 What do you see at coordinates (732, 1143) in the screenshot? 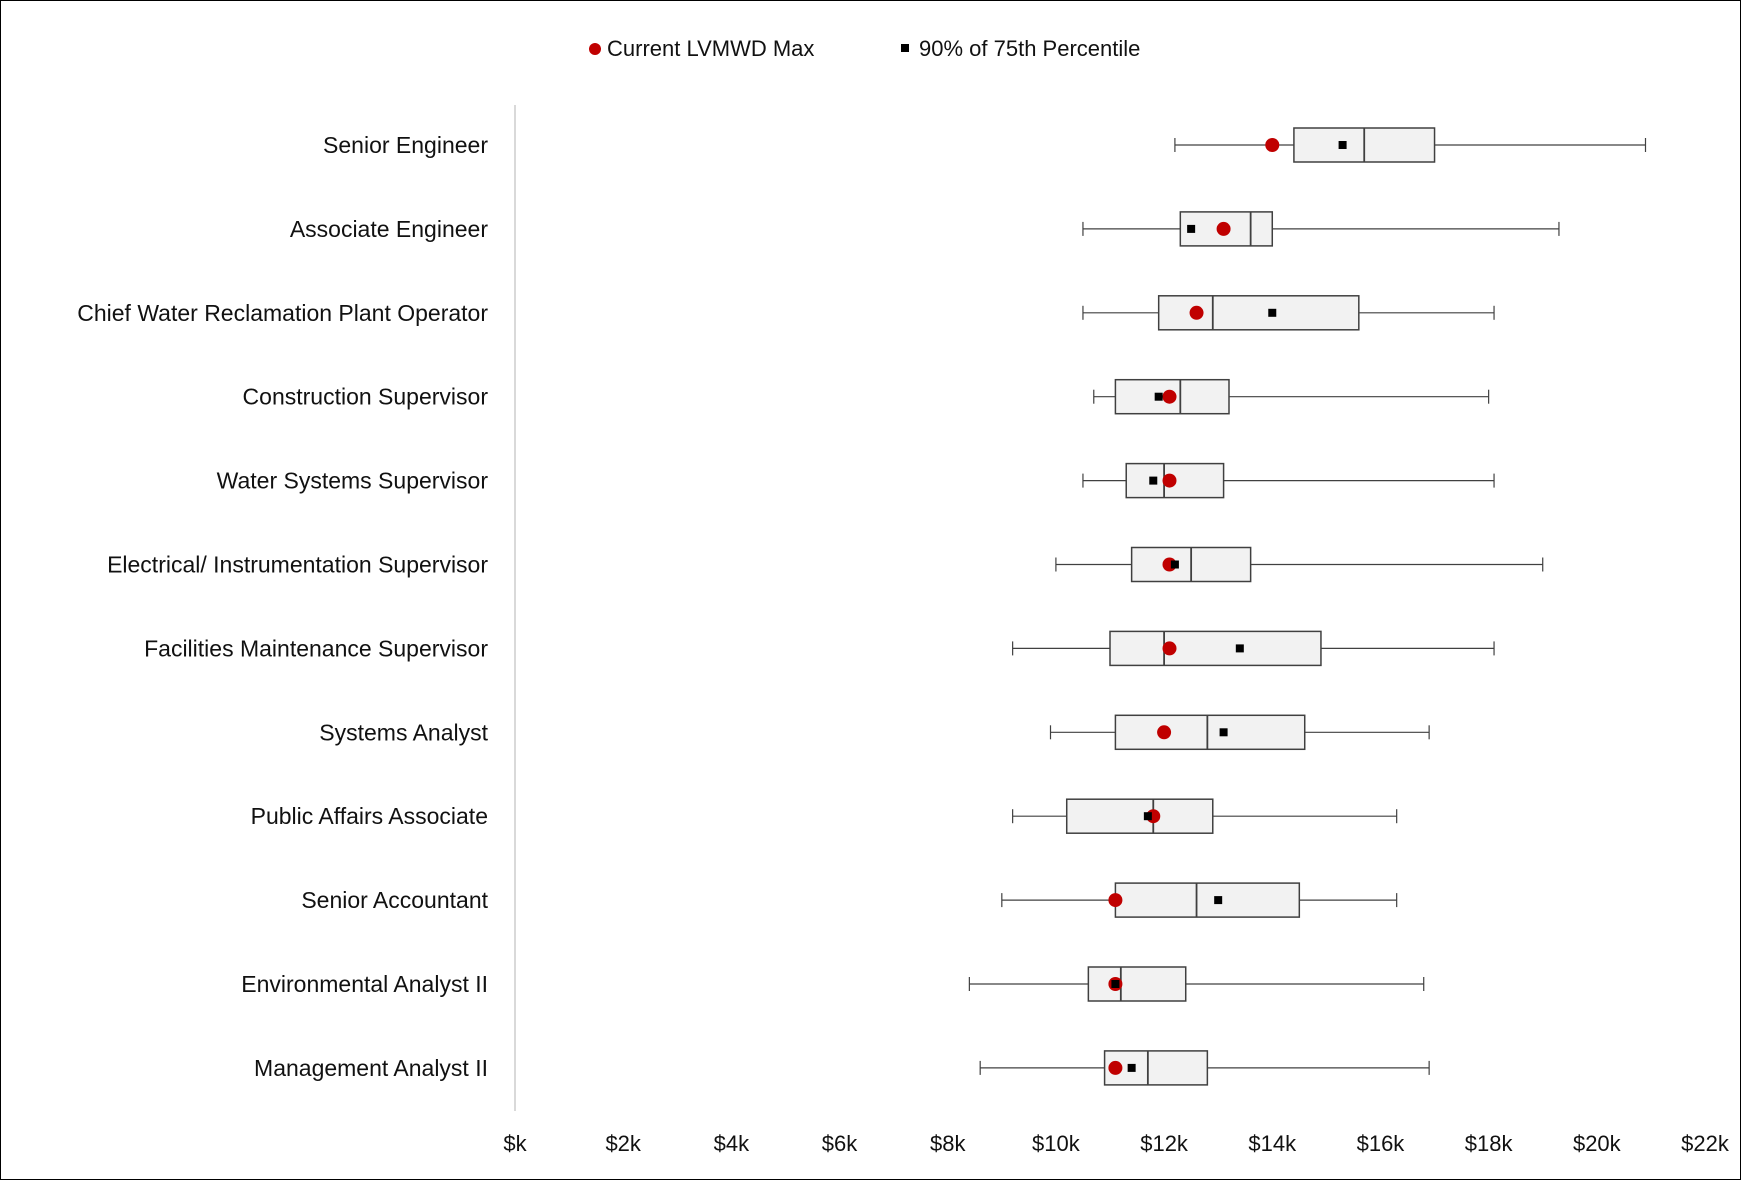
I see `x-tick-label: $4k` at bounding box center [732, 1143].